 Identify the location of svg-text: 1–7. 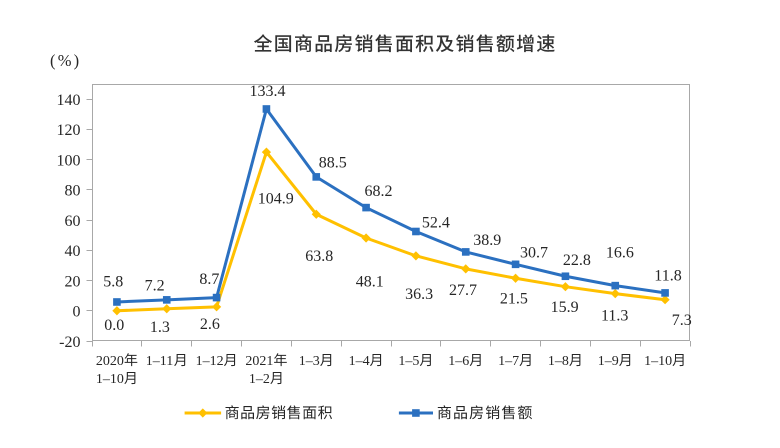
(508, 361).